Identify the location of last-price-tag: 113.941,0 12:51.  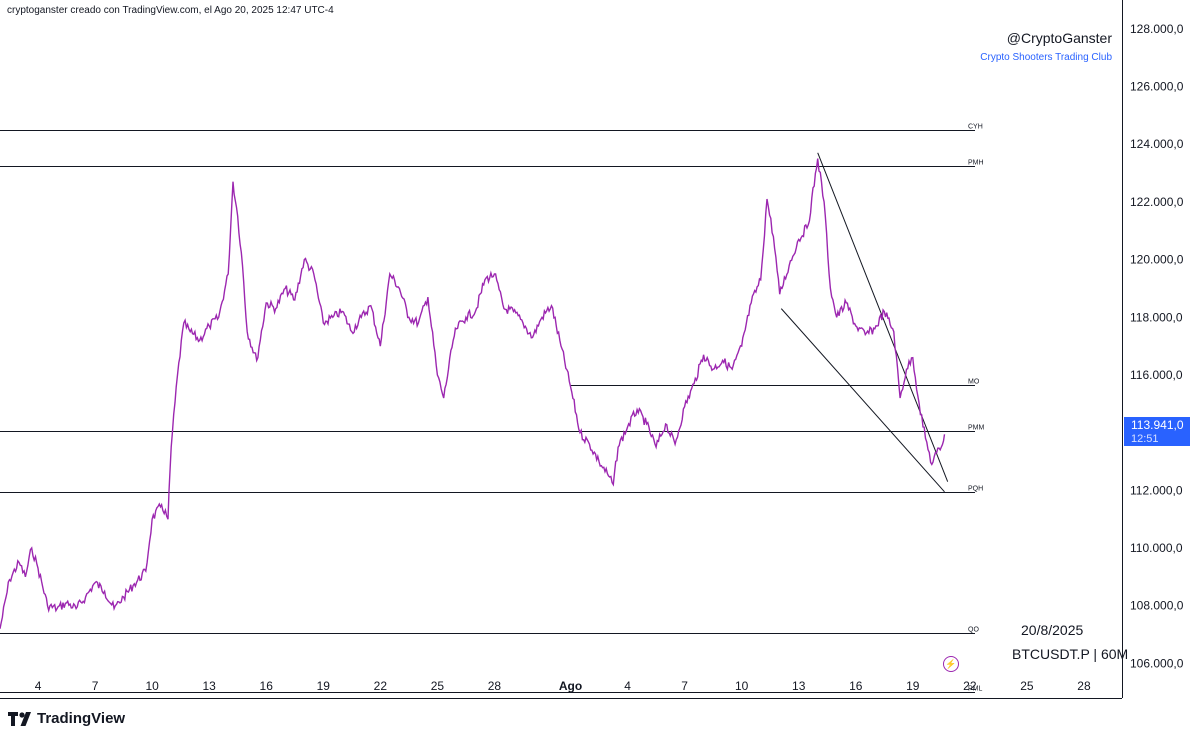
(1157, 431).